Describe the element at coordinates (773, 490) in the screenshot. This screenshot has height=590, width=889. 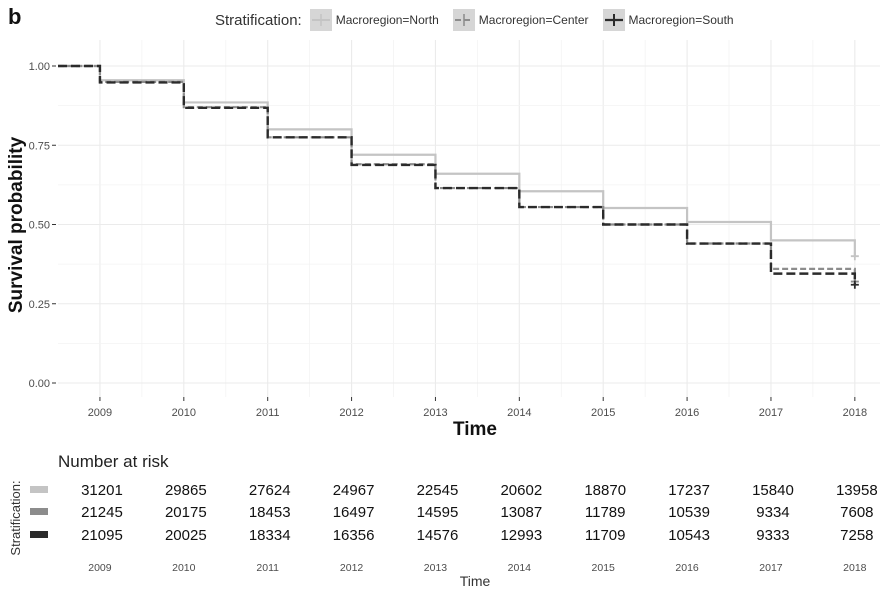
I see `risk-cell: 15840` at that location.